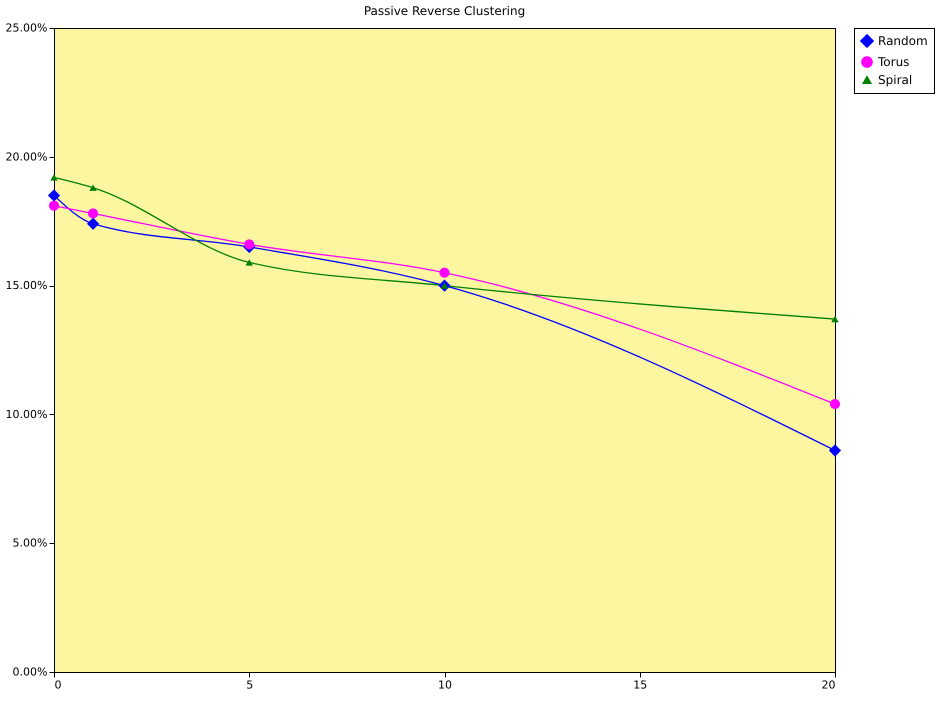 The height and width of the screenshot is (705, 952). What do you see at coordinates (893, 62) in the screenshot?
I see `legend-label: Torus` at bounding box center [893, 62].